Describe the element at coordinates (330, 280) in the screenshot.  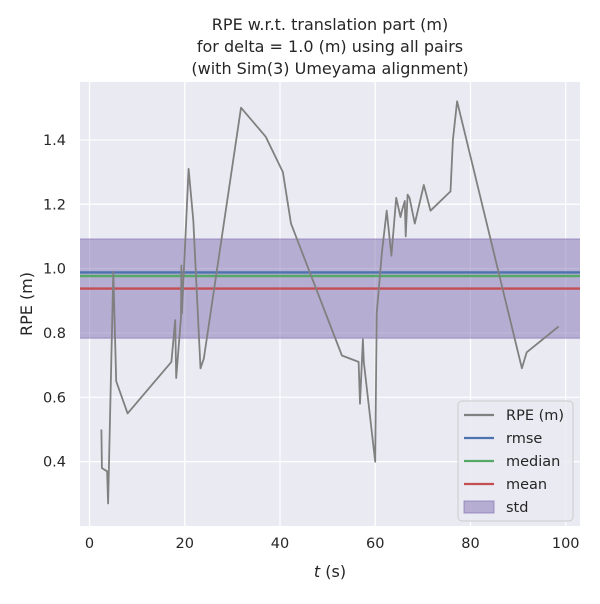
I see `stat-lines-layer` at that location.